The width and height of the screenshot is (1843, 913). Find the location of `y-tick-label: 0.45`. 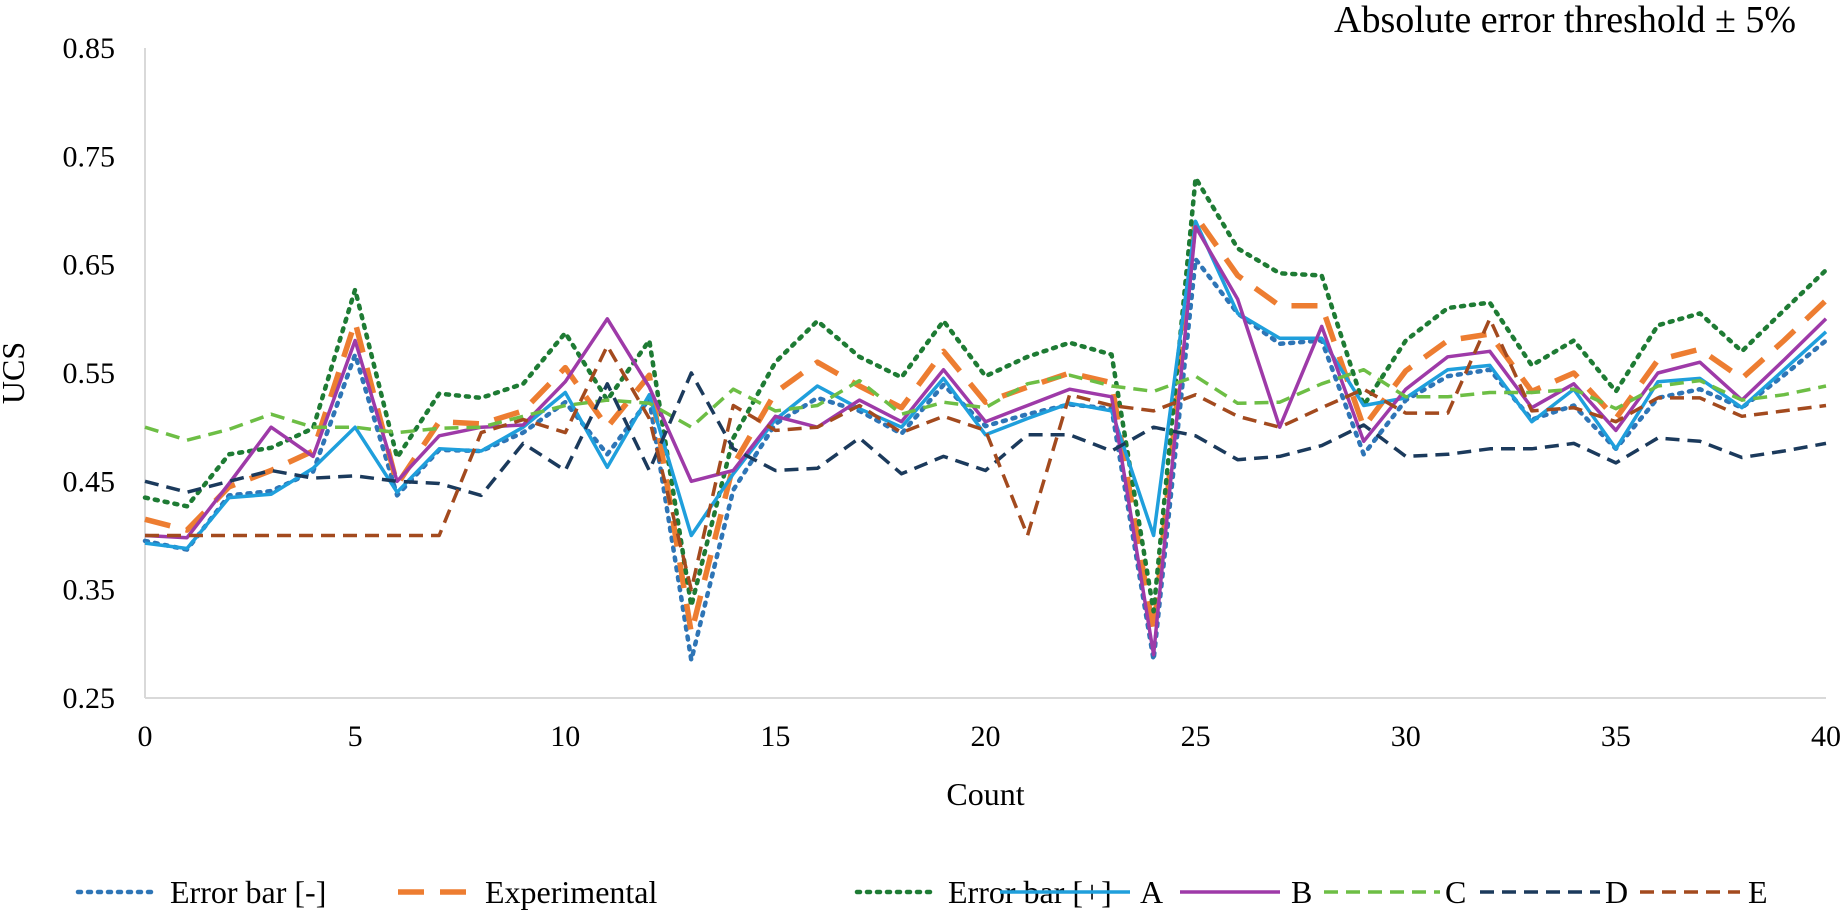

y-tick-label: 0.45 is located at coordinates (89, 481).